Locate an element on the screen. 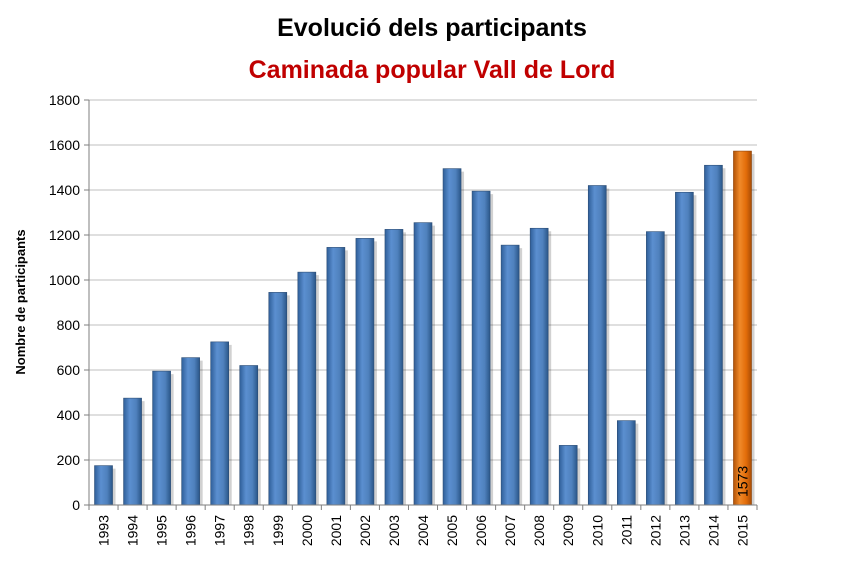 Image resolution: width=864 pixels, height=582 pixels. y-tick-label: 1800 is located at coordinates (64, 100).